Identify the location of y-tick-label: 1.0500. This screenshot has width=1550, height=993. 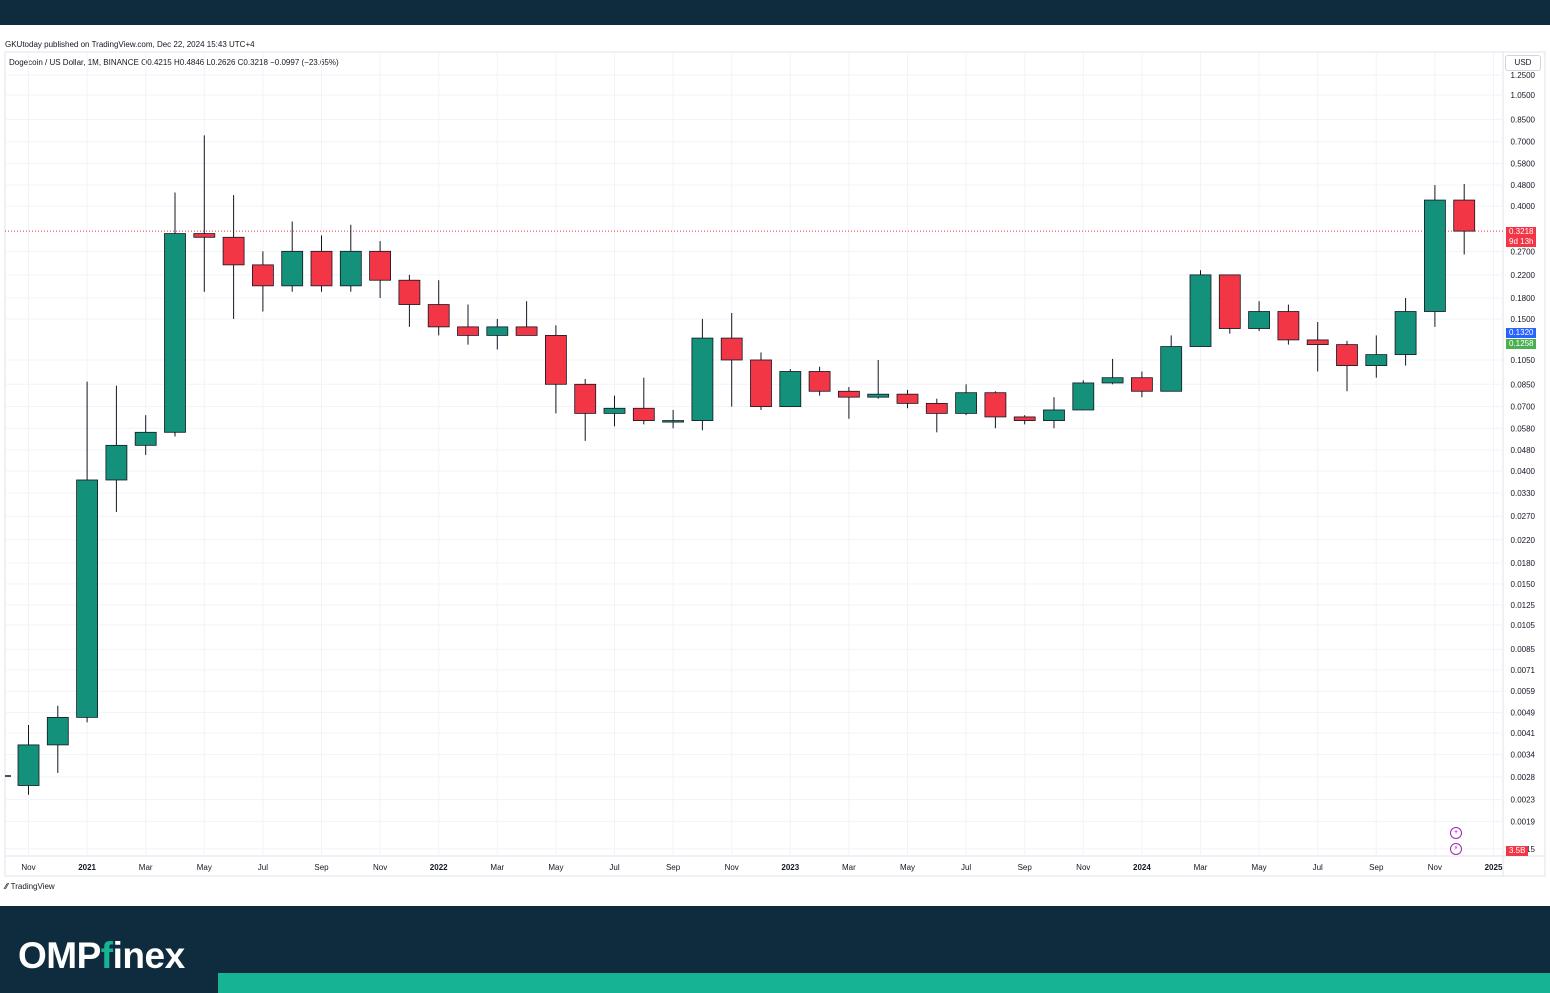
(1523, 95).